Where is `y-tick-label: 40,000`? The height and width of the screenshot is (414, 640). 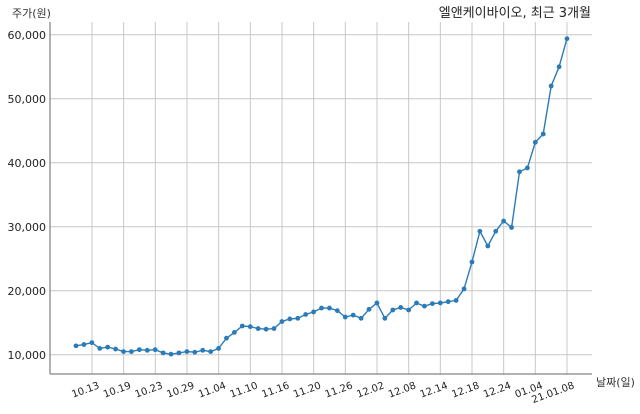
y-tick-label: 40,000 is located at coordinates (27, 163).